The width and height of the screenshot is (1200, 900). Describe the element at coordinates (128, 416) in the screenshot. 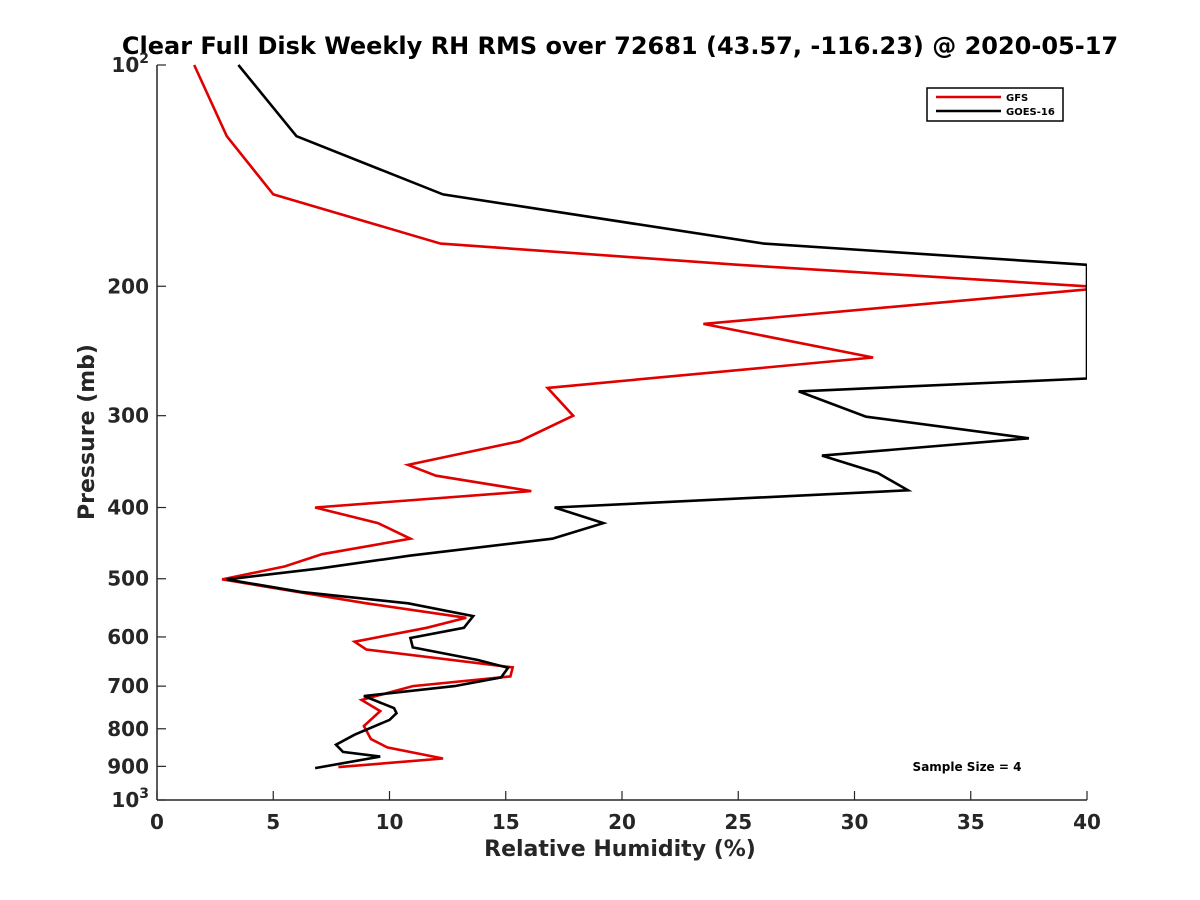

I see `y-tick-label: 300` at that location.